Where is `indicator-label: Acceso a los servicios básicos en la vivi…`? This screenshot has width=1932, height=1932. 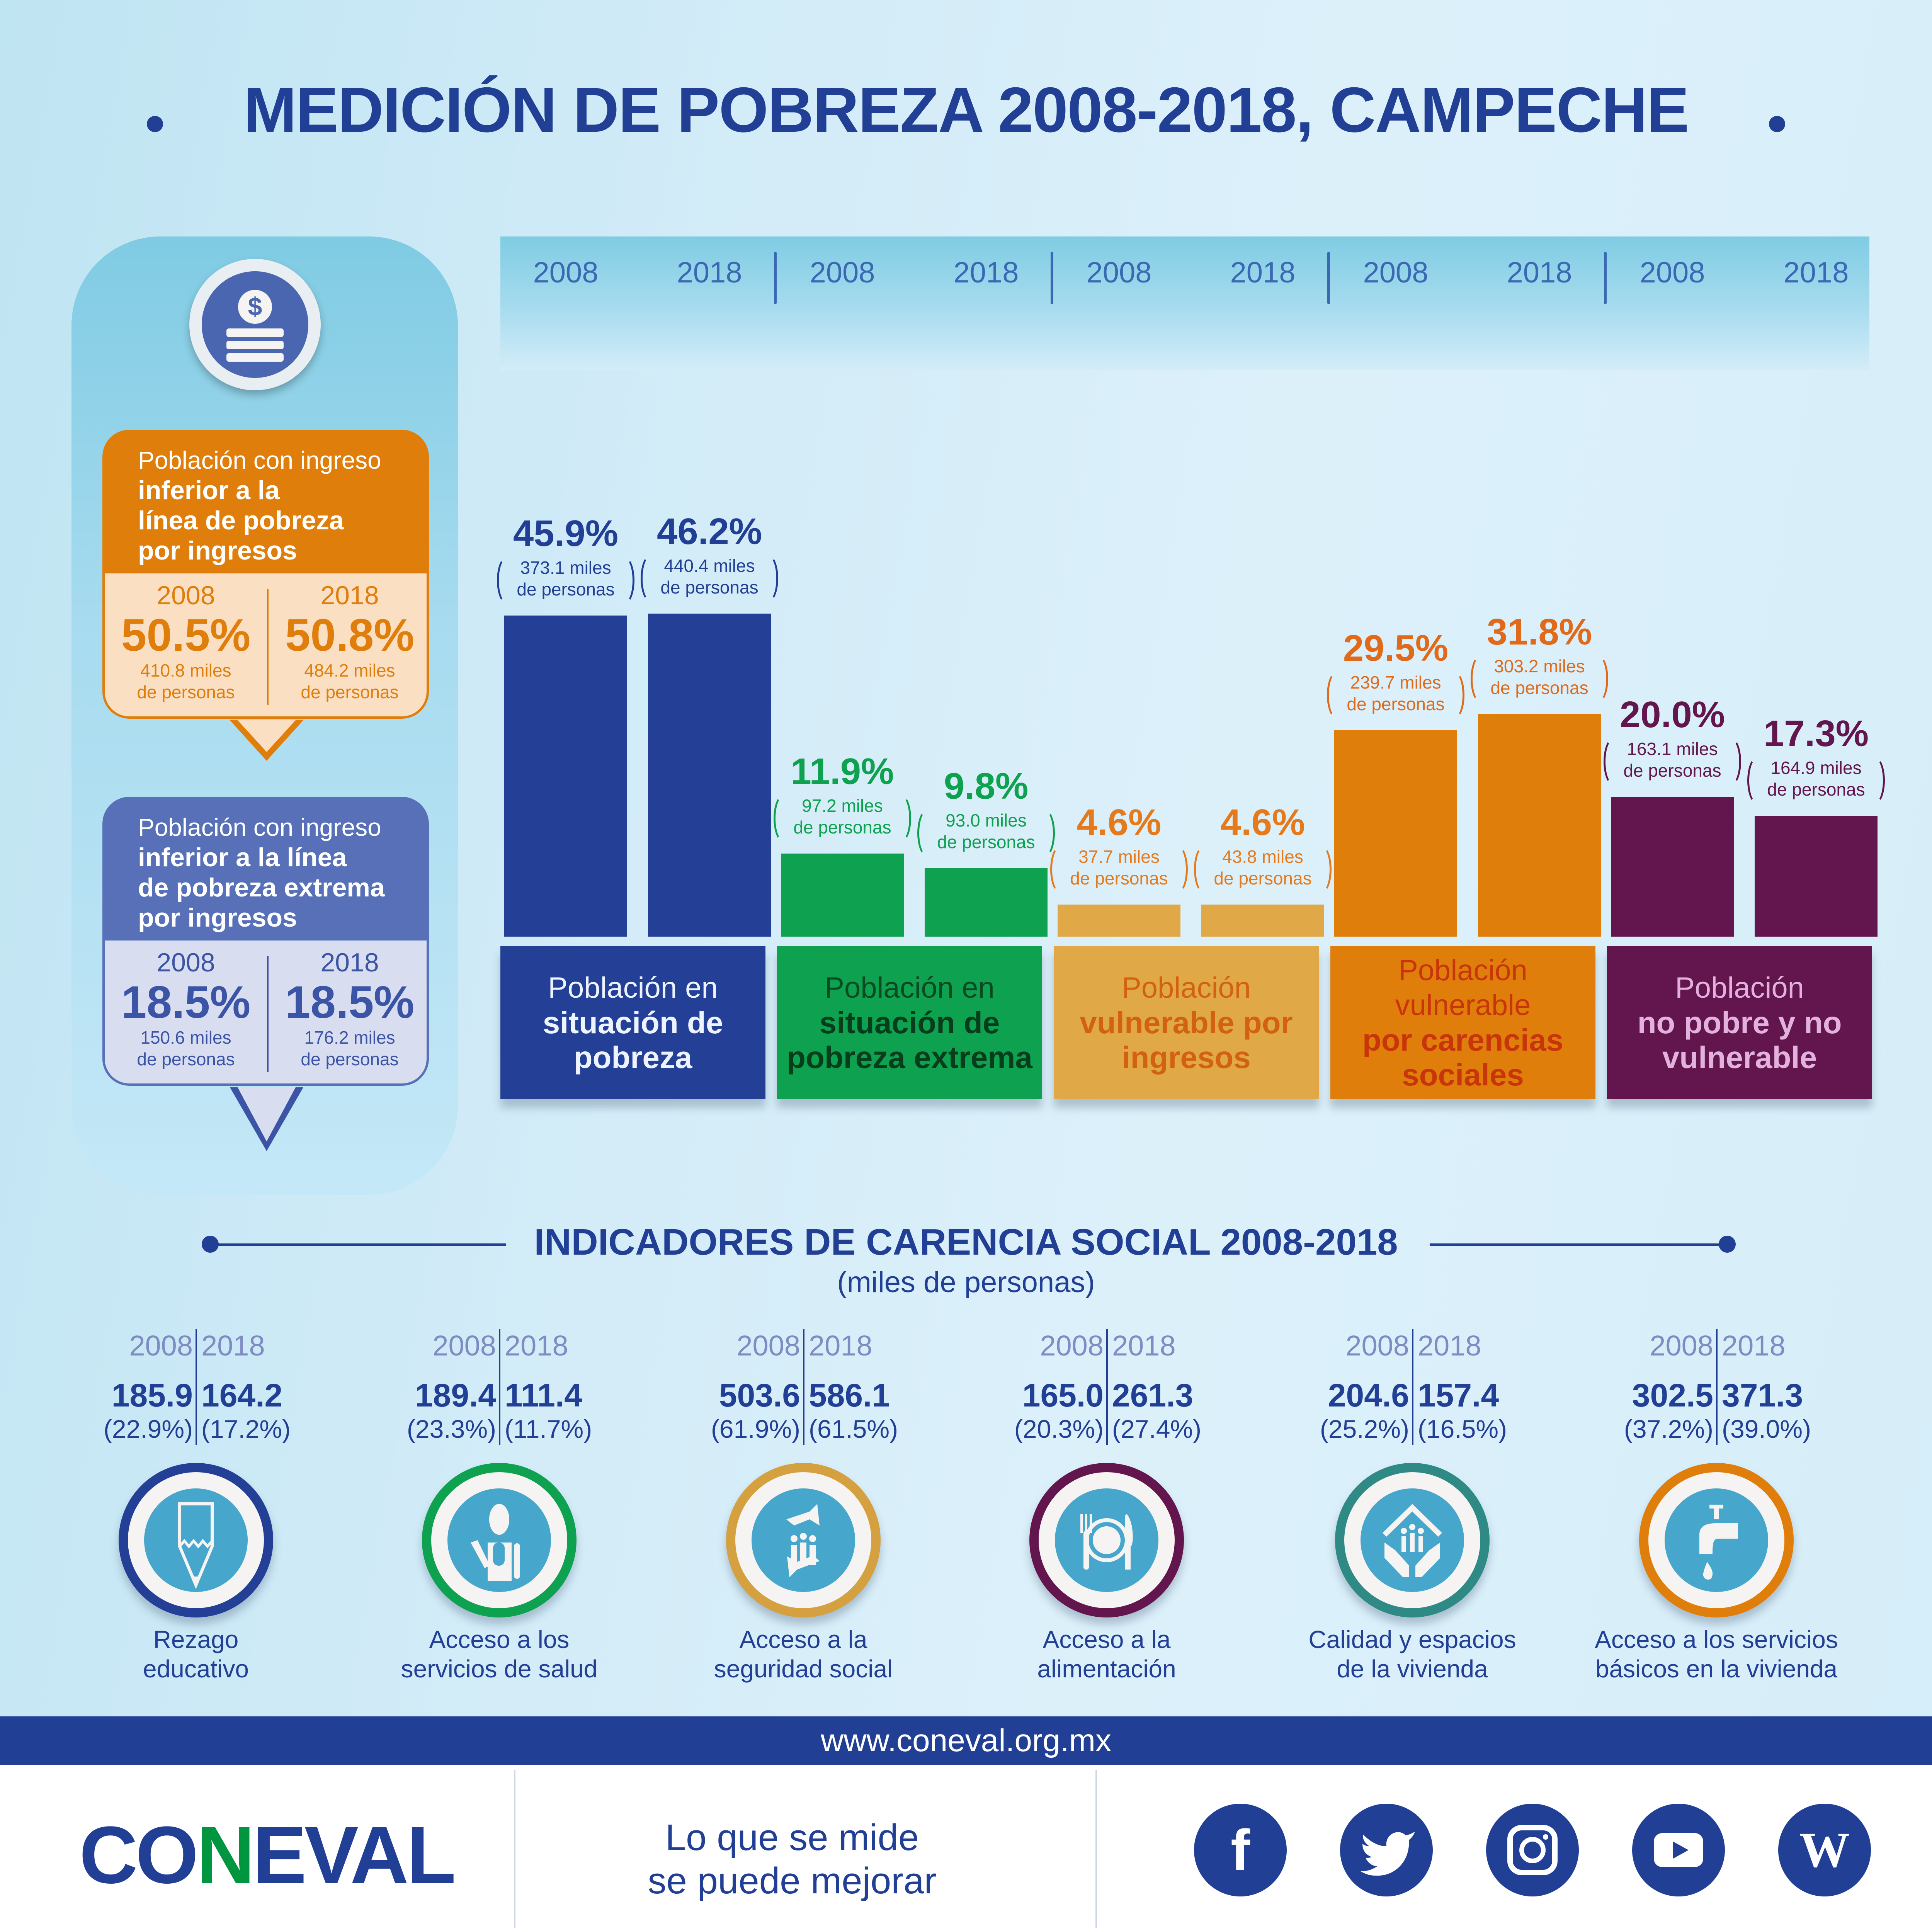
indicator-label: Acceso a los servicios básicos en la vivi… is located at coordinates (1716, 1655).